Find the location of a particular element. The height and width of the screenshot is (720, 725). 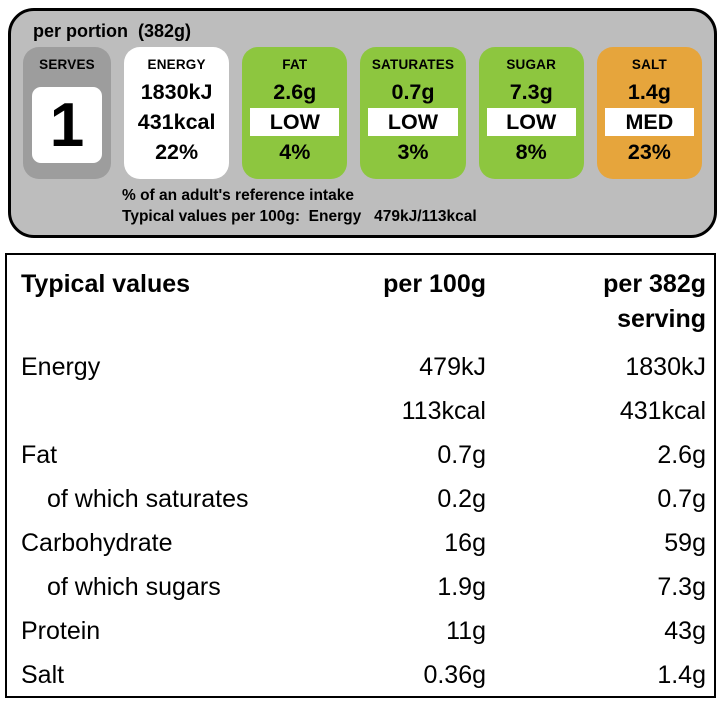

value-per-serving: 1.4g is located at coordinates (681, 675).